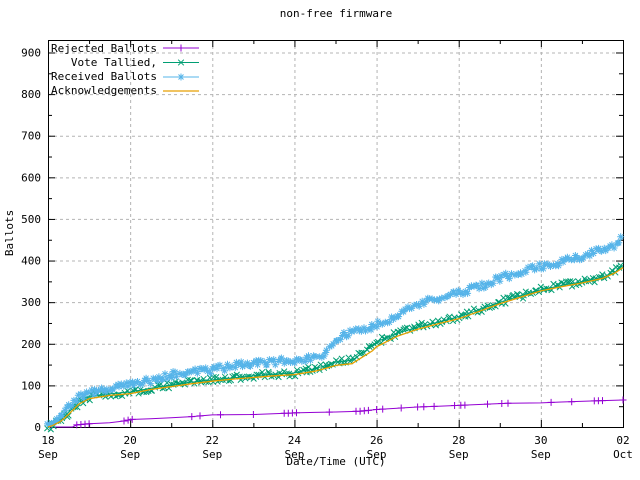  What do you see at coordinates (31, 302) in the screenshot?
I see `y-tick-label: 300` at bounding box center [31, 302].